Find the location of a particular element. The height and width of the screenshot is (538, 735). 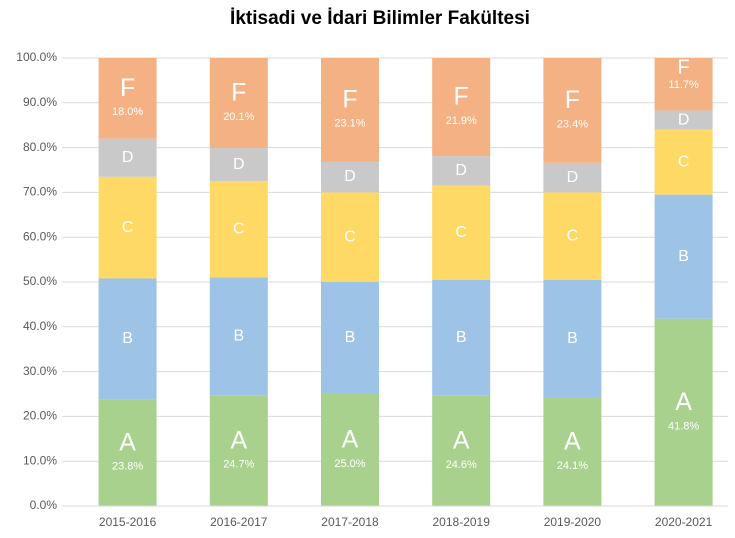

value-label: 24.7% is located at coordinates (238, 465).